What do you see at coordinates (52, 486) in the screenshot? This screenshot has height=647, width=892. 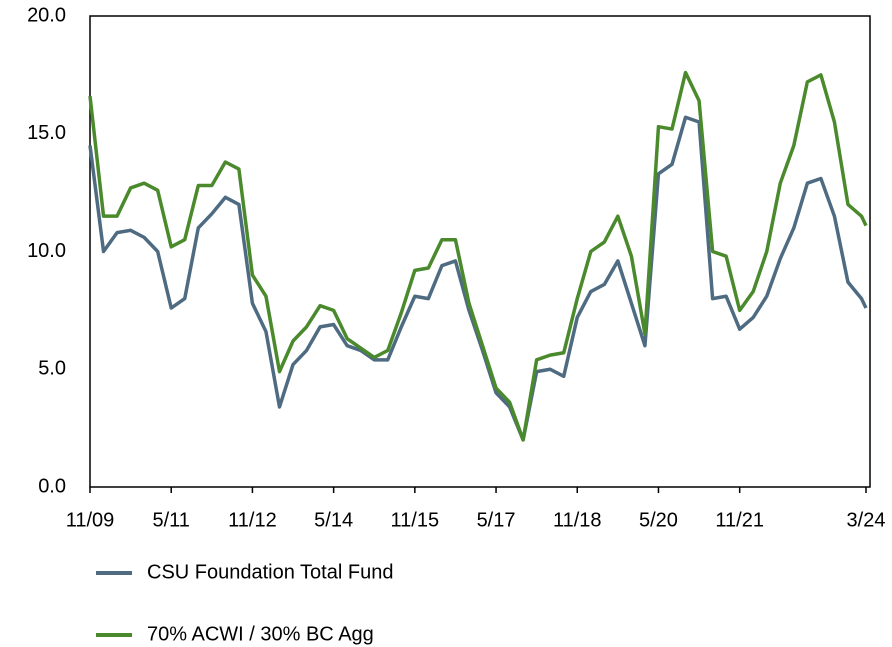 I see `y-tick-label: 0.0` at bounding box center [52, 486].